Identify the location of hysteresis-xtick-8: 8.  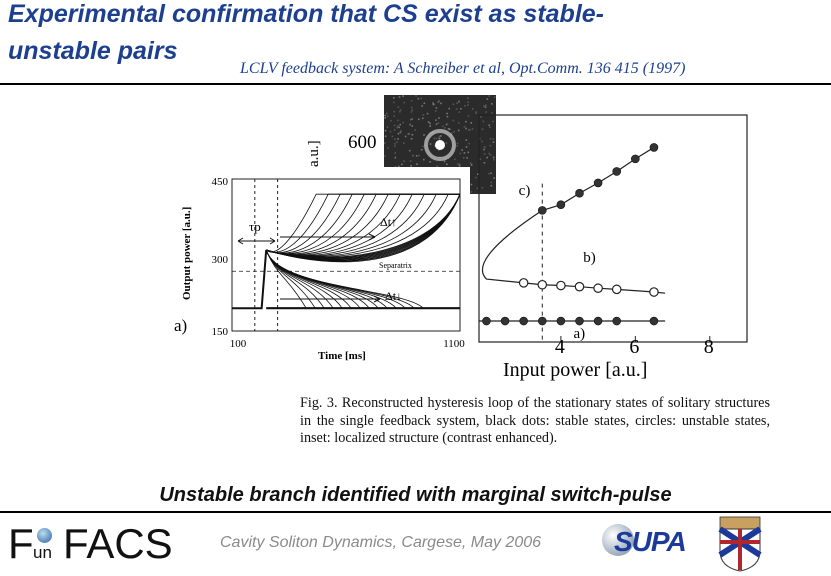
(709, 347).